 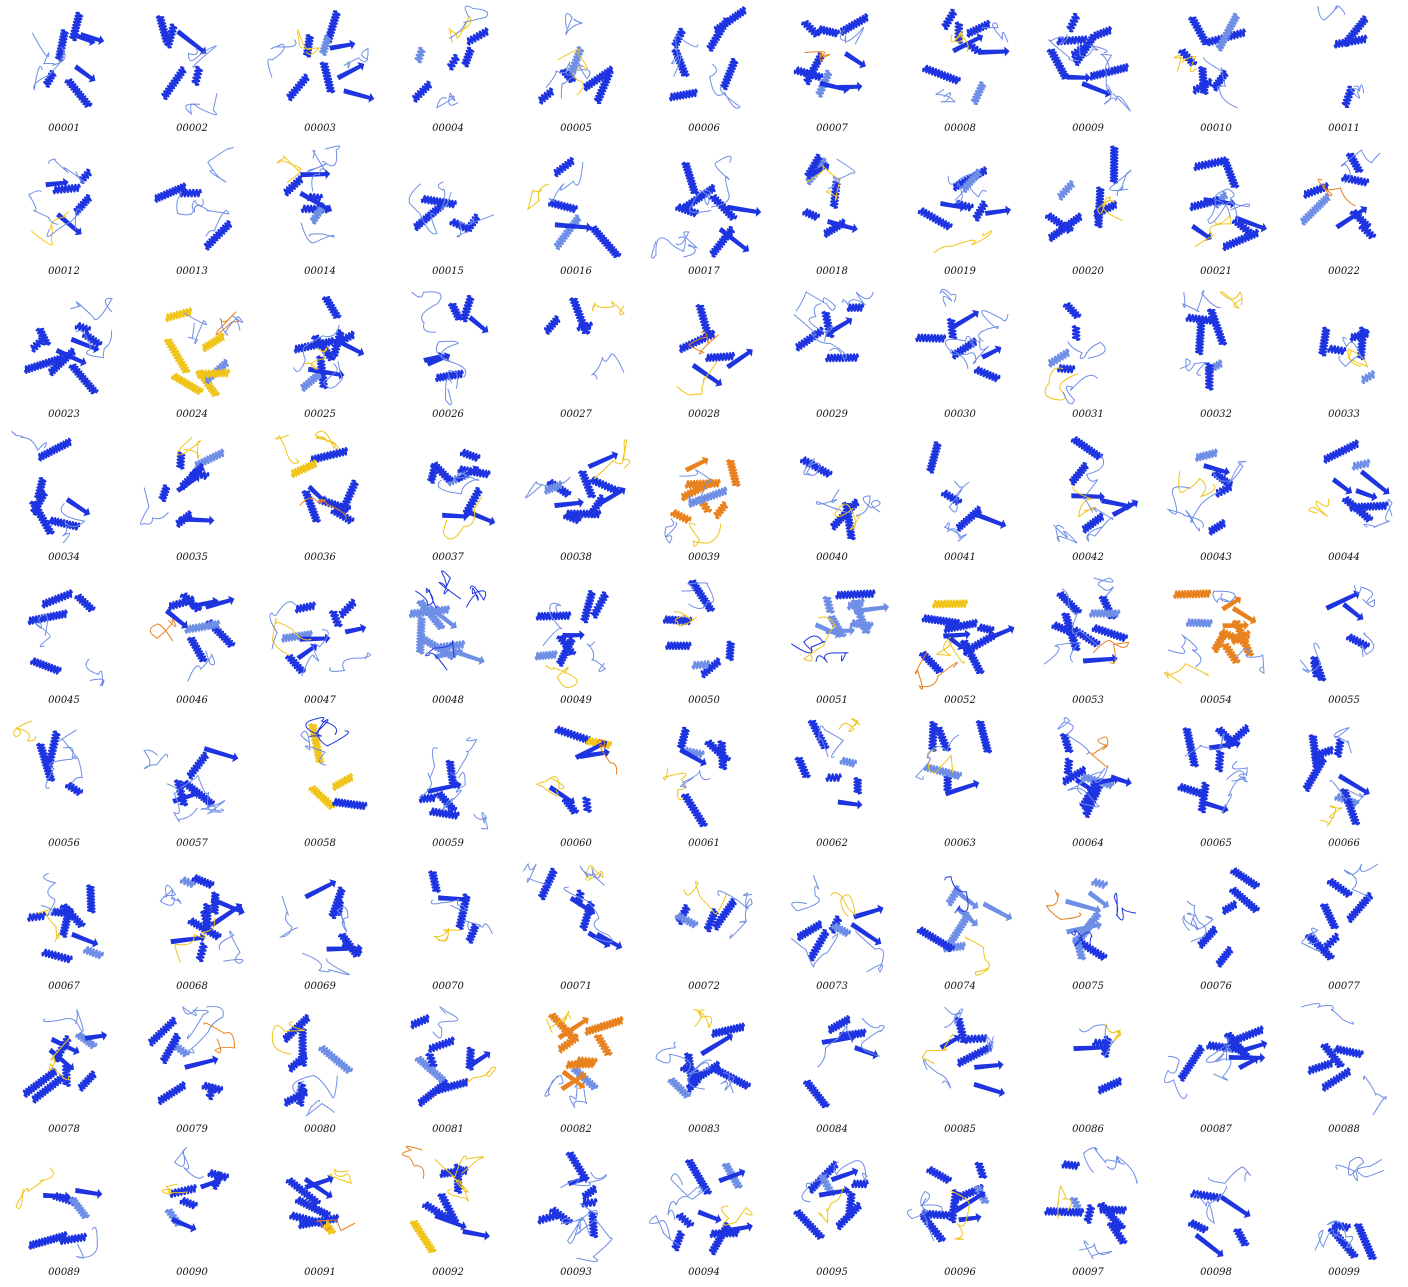 I want to click on structure-id-label: 00096, so click(x=960, y=1272).